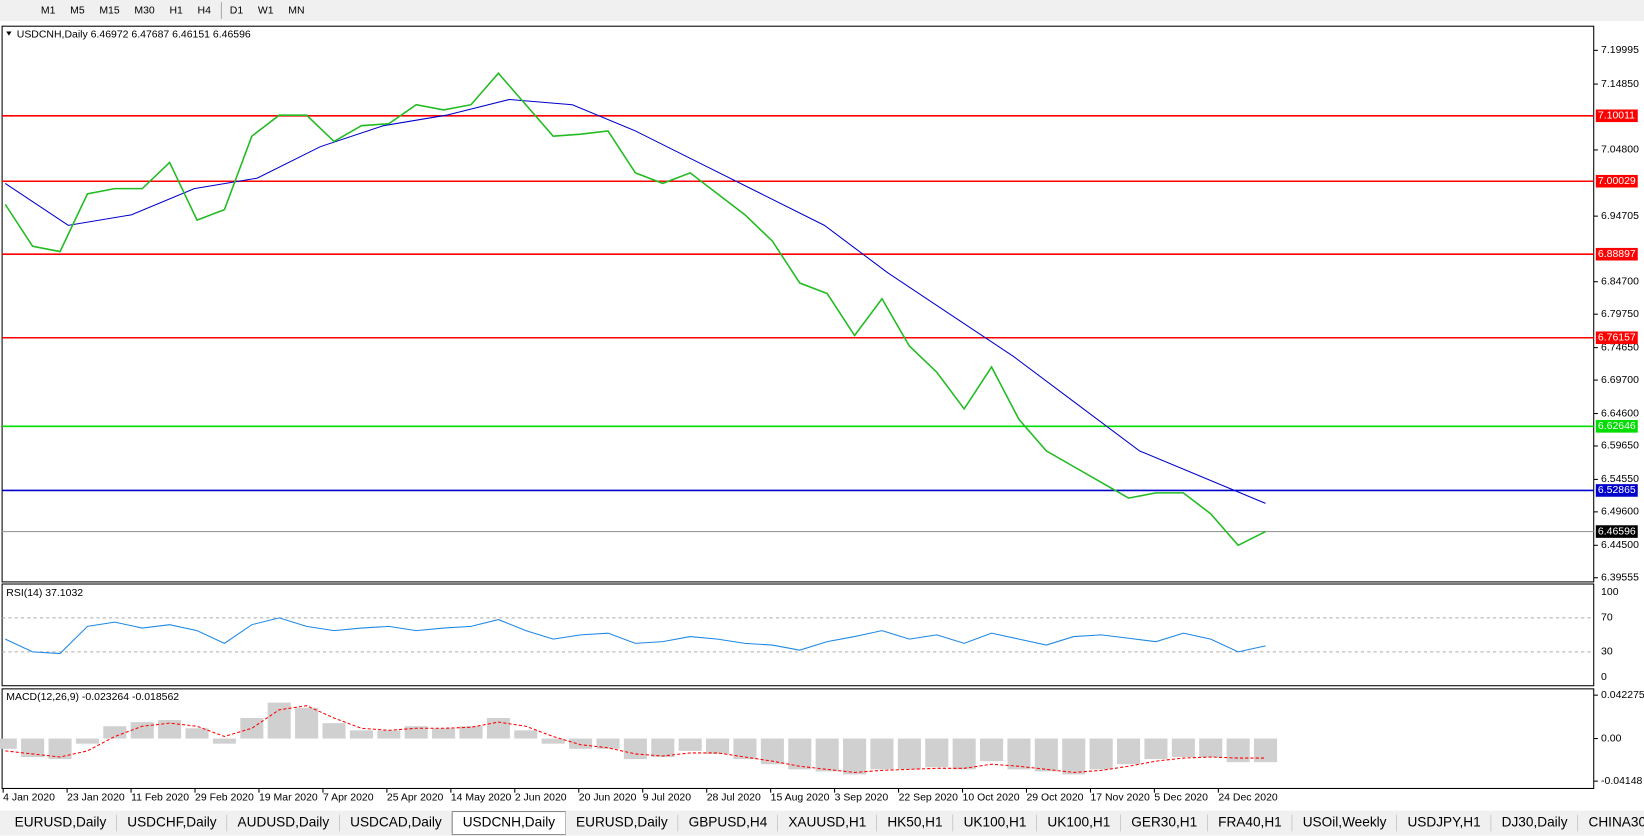 The width and height of the screenshot is (1644, 836). Describe the element at coordinates (266, 10) in the screenshot. I see `timeframe-button: W1` at that location.